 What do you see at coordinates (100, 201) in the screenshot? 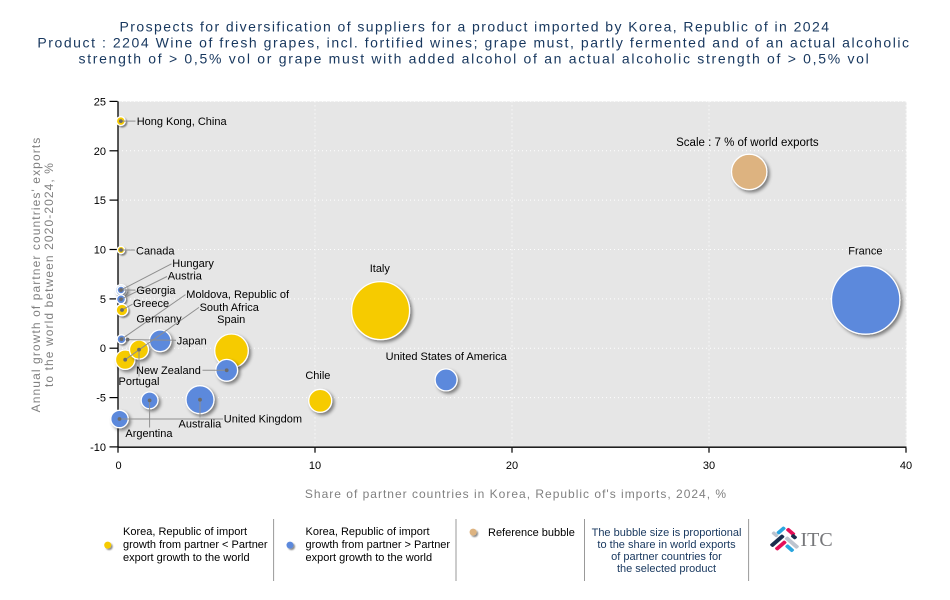
I see `svg-text: 15` at bounding box center [100, 201].